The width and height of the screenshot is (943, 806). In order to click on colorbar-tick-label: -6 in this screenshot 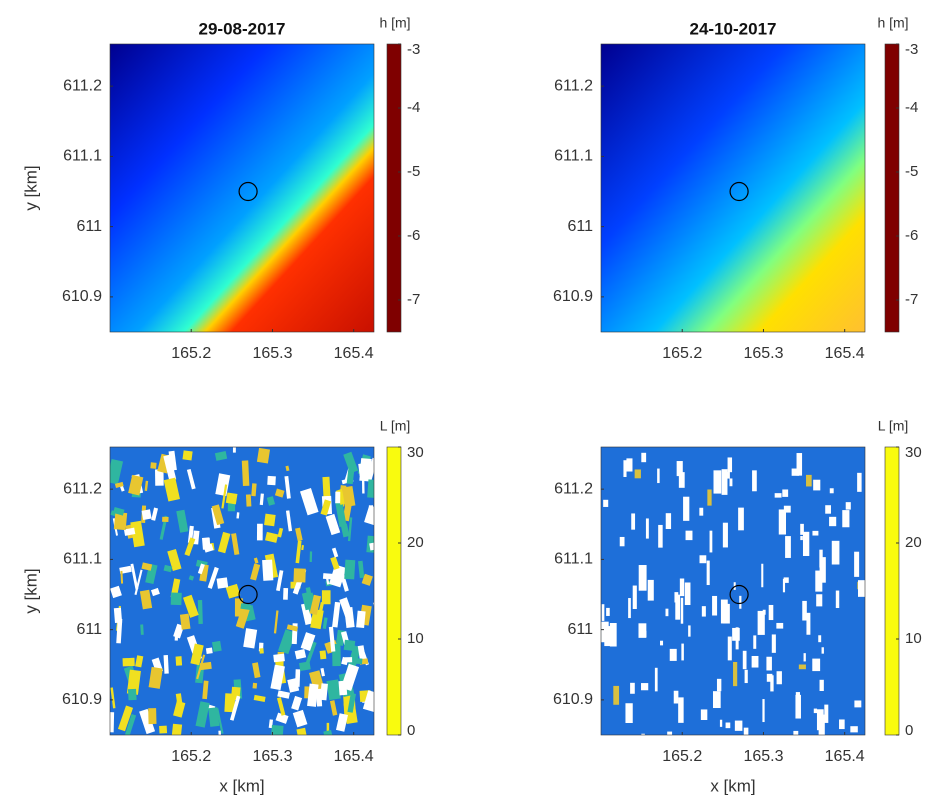, I will do `click(413, 235)`.